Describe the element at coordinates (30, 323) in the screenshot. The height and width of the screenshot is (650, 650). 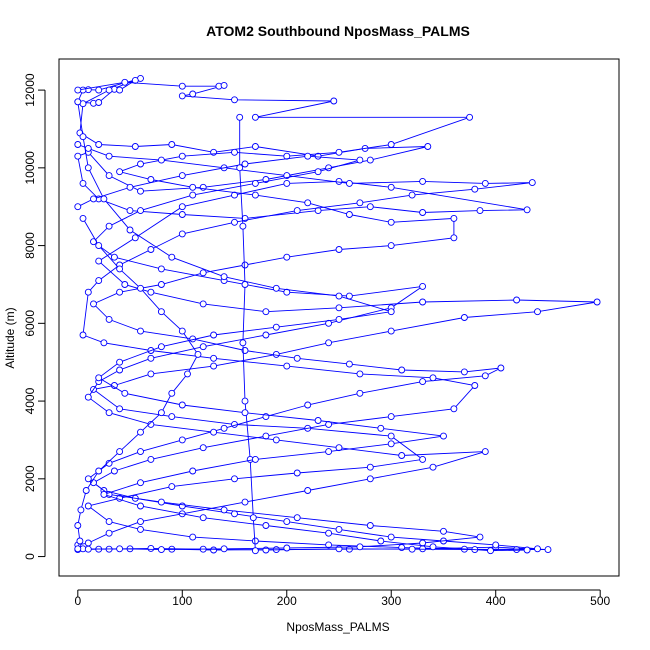
I see `y-tick-label: 6000` at that location.